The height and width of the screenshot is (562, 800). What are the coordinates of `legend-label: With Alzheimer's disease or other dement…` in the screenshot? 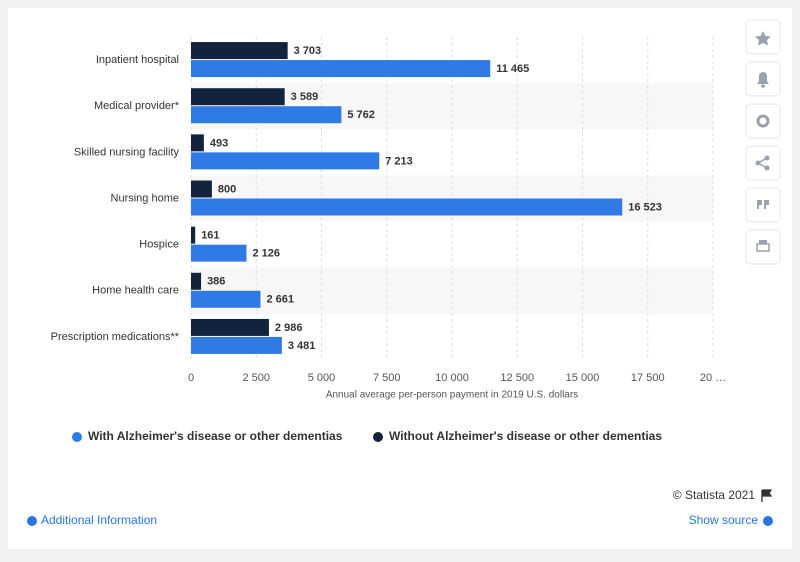 It's located at (215, 436).